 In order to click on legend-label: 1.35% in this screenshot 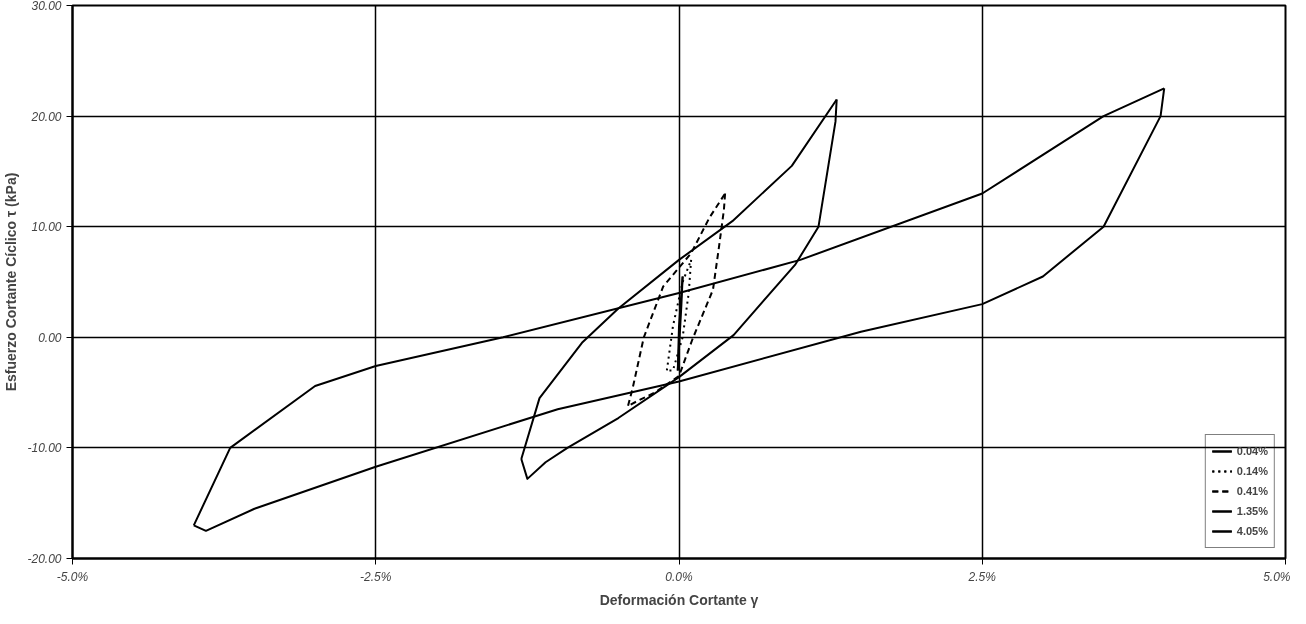, I will do `click(1252, 511)`.